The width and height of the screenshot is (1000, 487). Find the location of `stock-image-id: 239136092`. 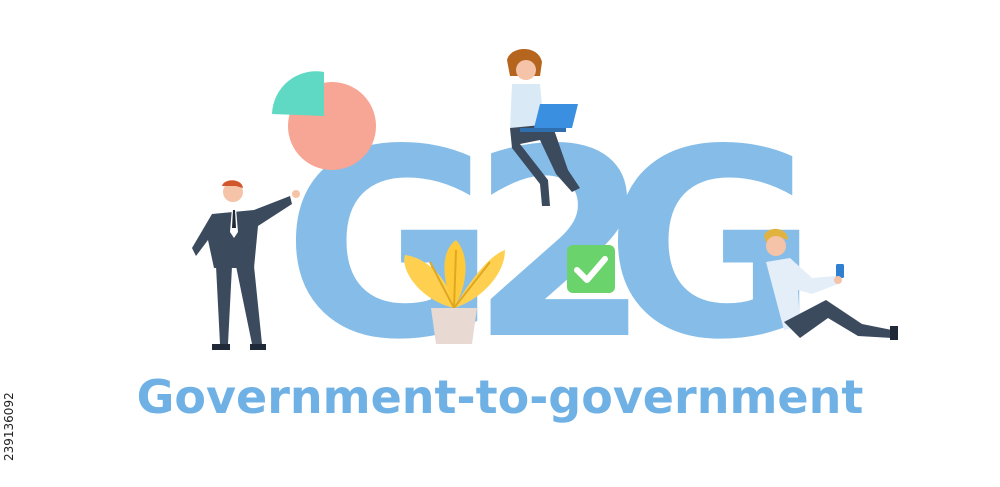

stock-image-id: 239136092 is located at coordinates (9, 427).